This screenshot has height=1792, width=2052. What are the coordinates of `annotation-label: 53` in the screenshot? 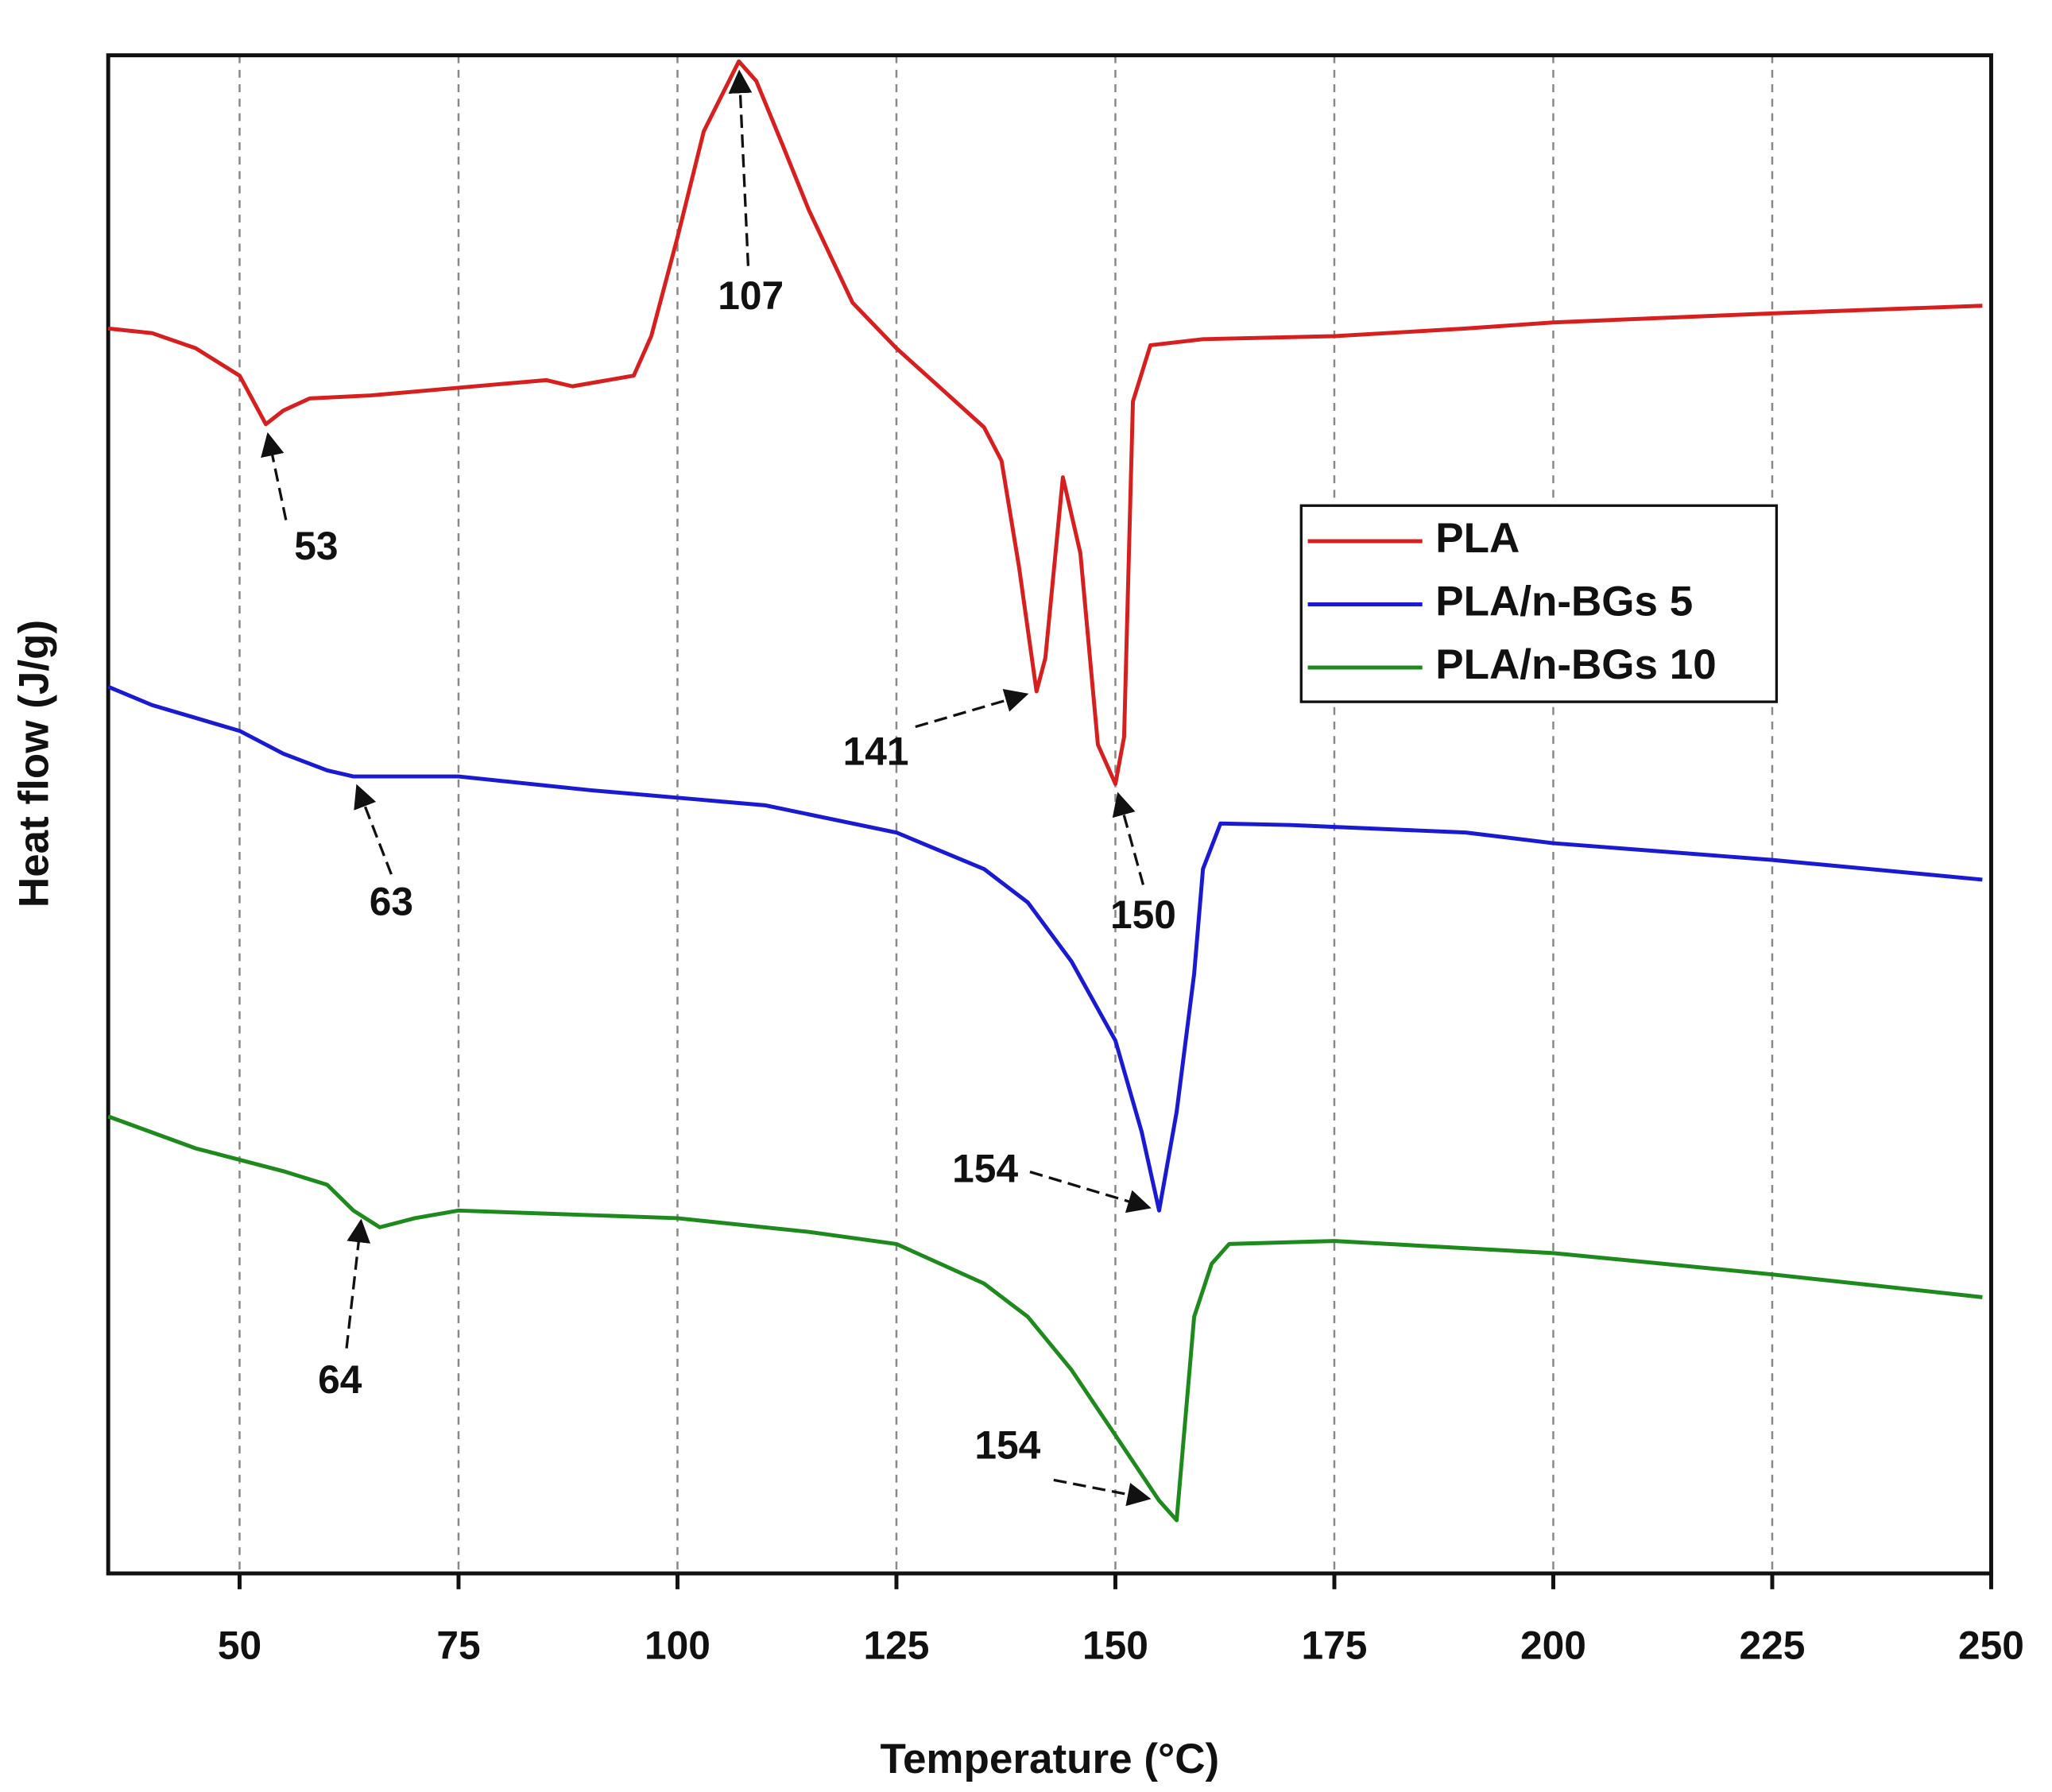 It's located at (316, 546).